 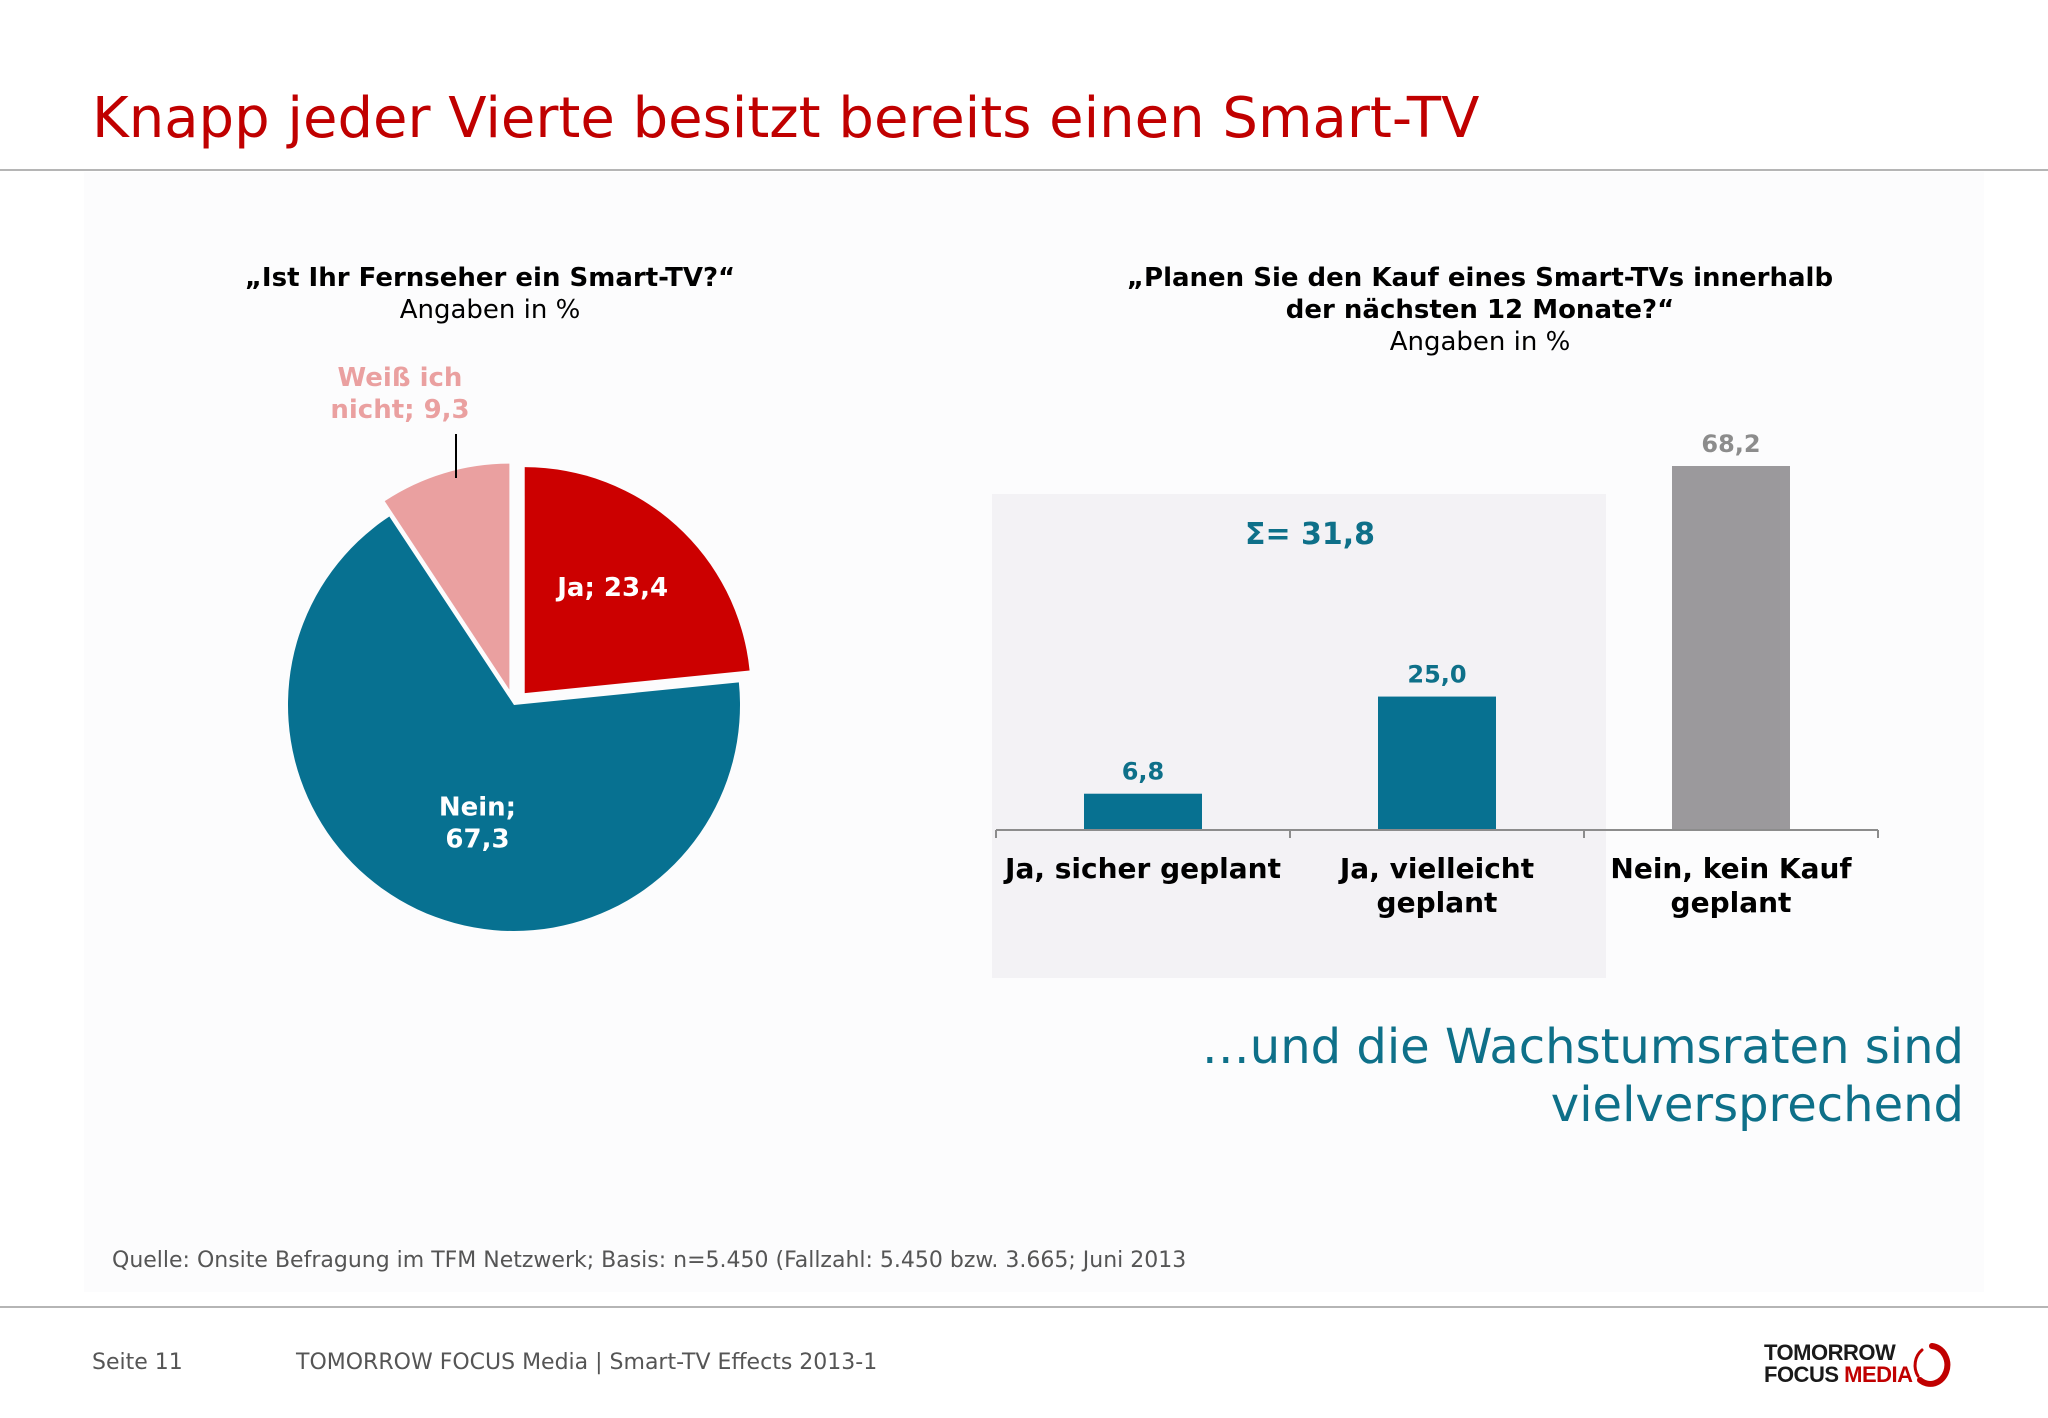 What do you see at coordinates (1582, 1047) in the screenshot?
I see `tagline-line1: …und die Wachstumsraten sind` at bounding box center [1582, 1047].